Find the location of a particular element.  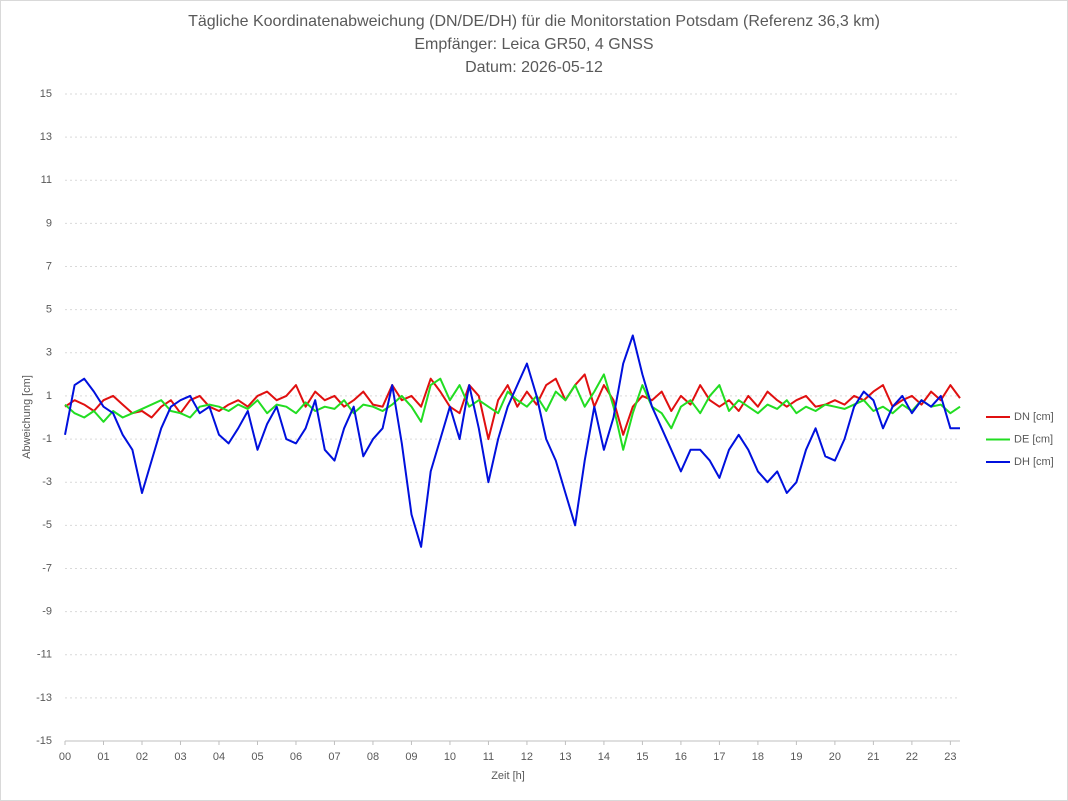

x-tick-label: 17 is located at coordinates (719, 757).